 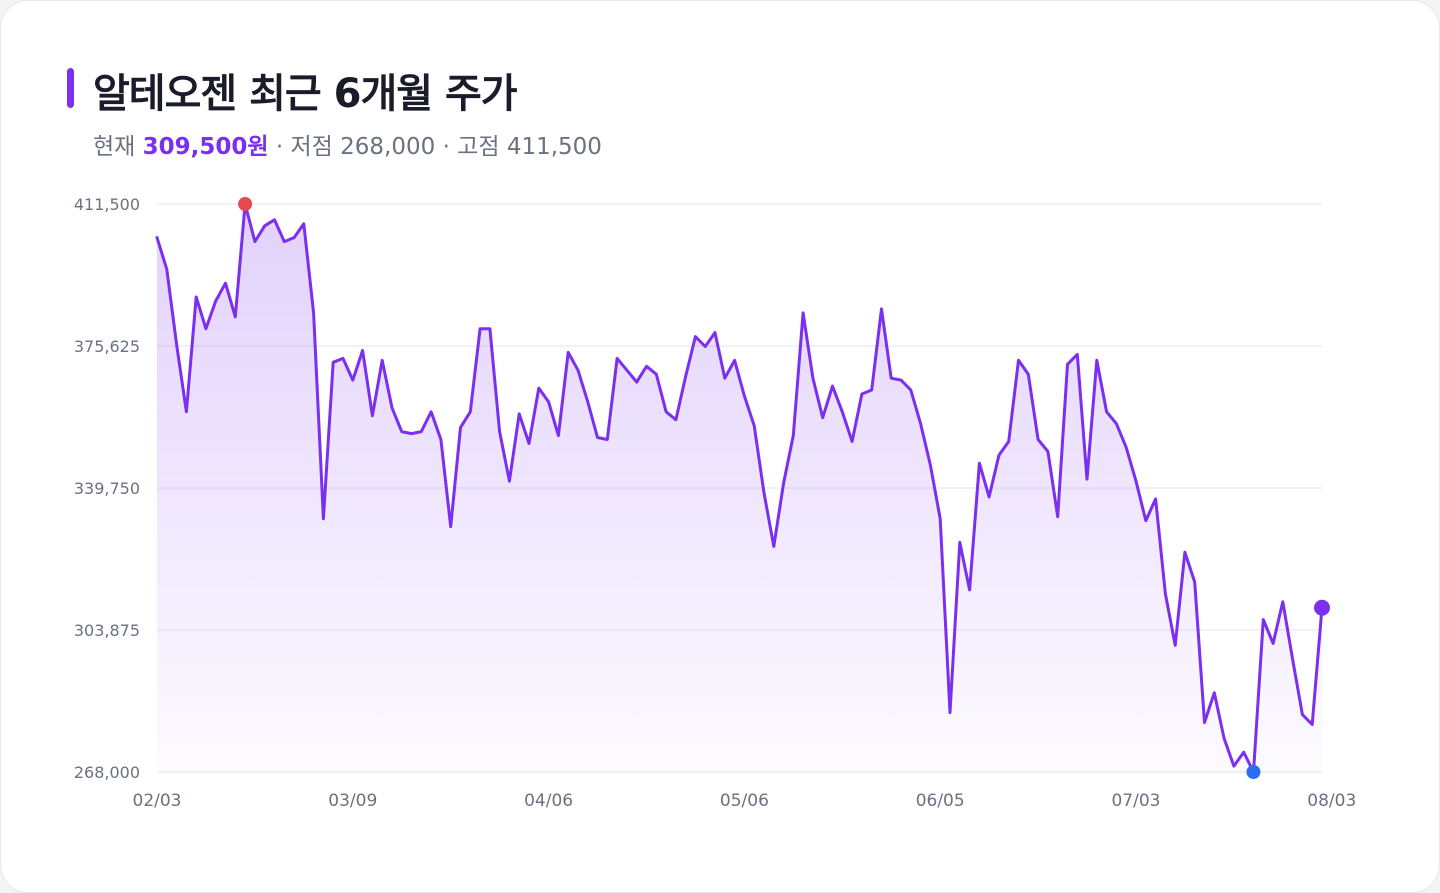 I want to click on x-tick-label: 02/03, so click(x=157, y=801).